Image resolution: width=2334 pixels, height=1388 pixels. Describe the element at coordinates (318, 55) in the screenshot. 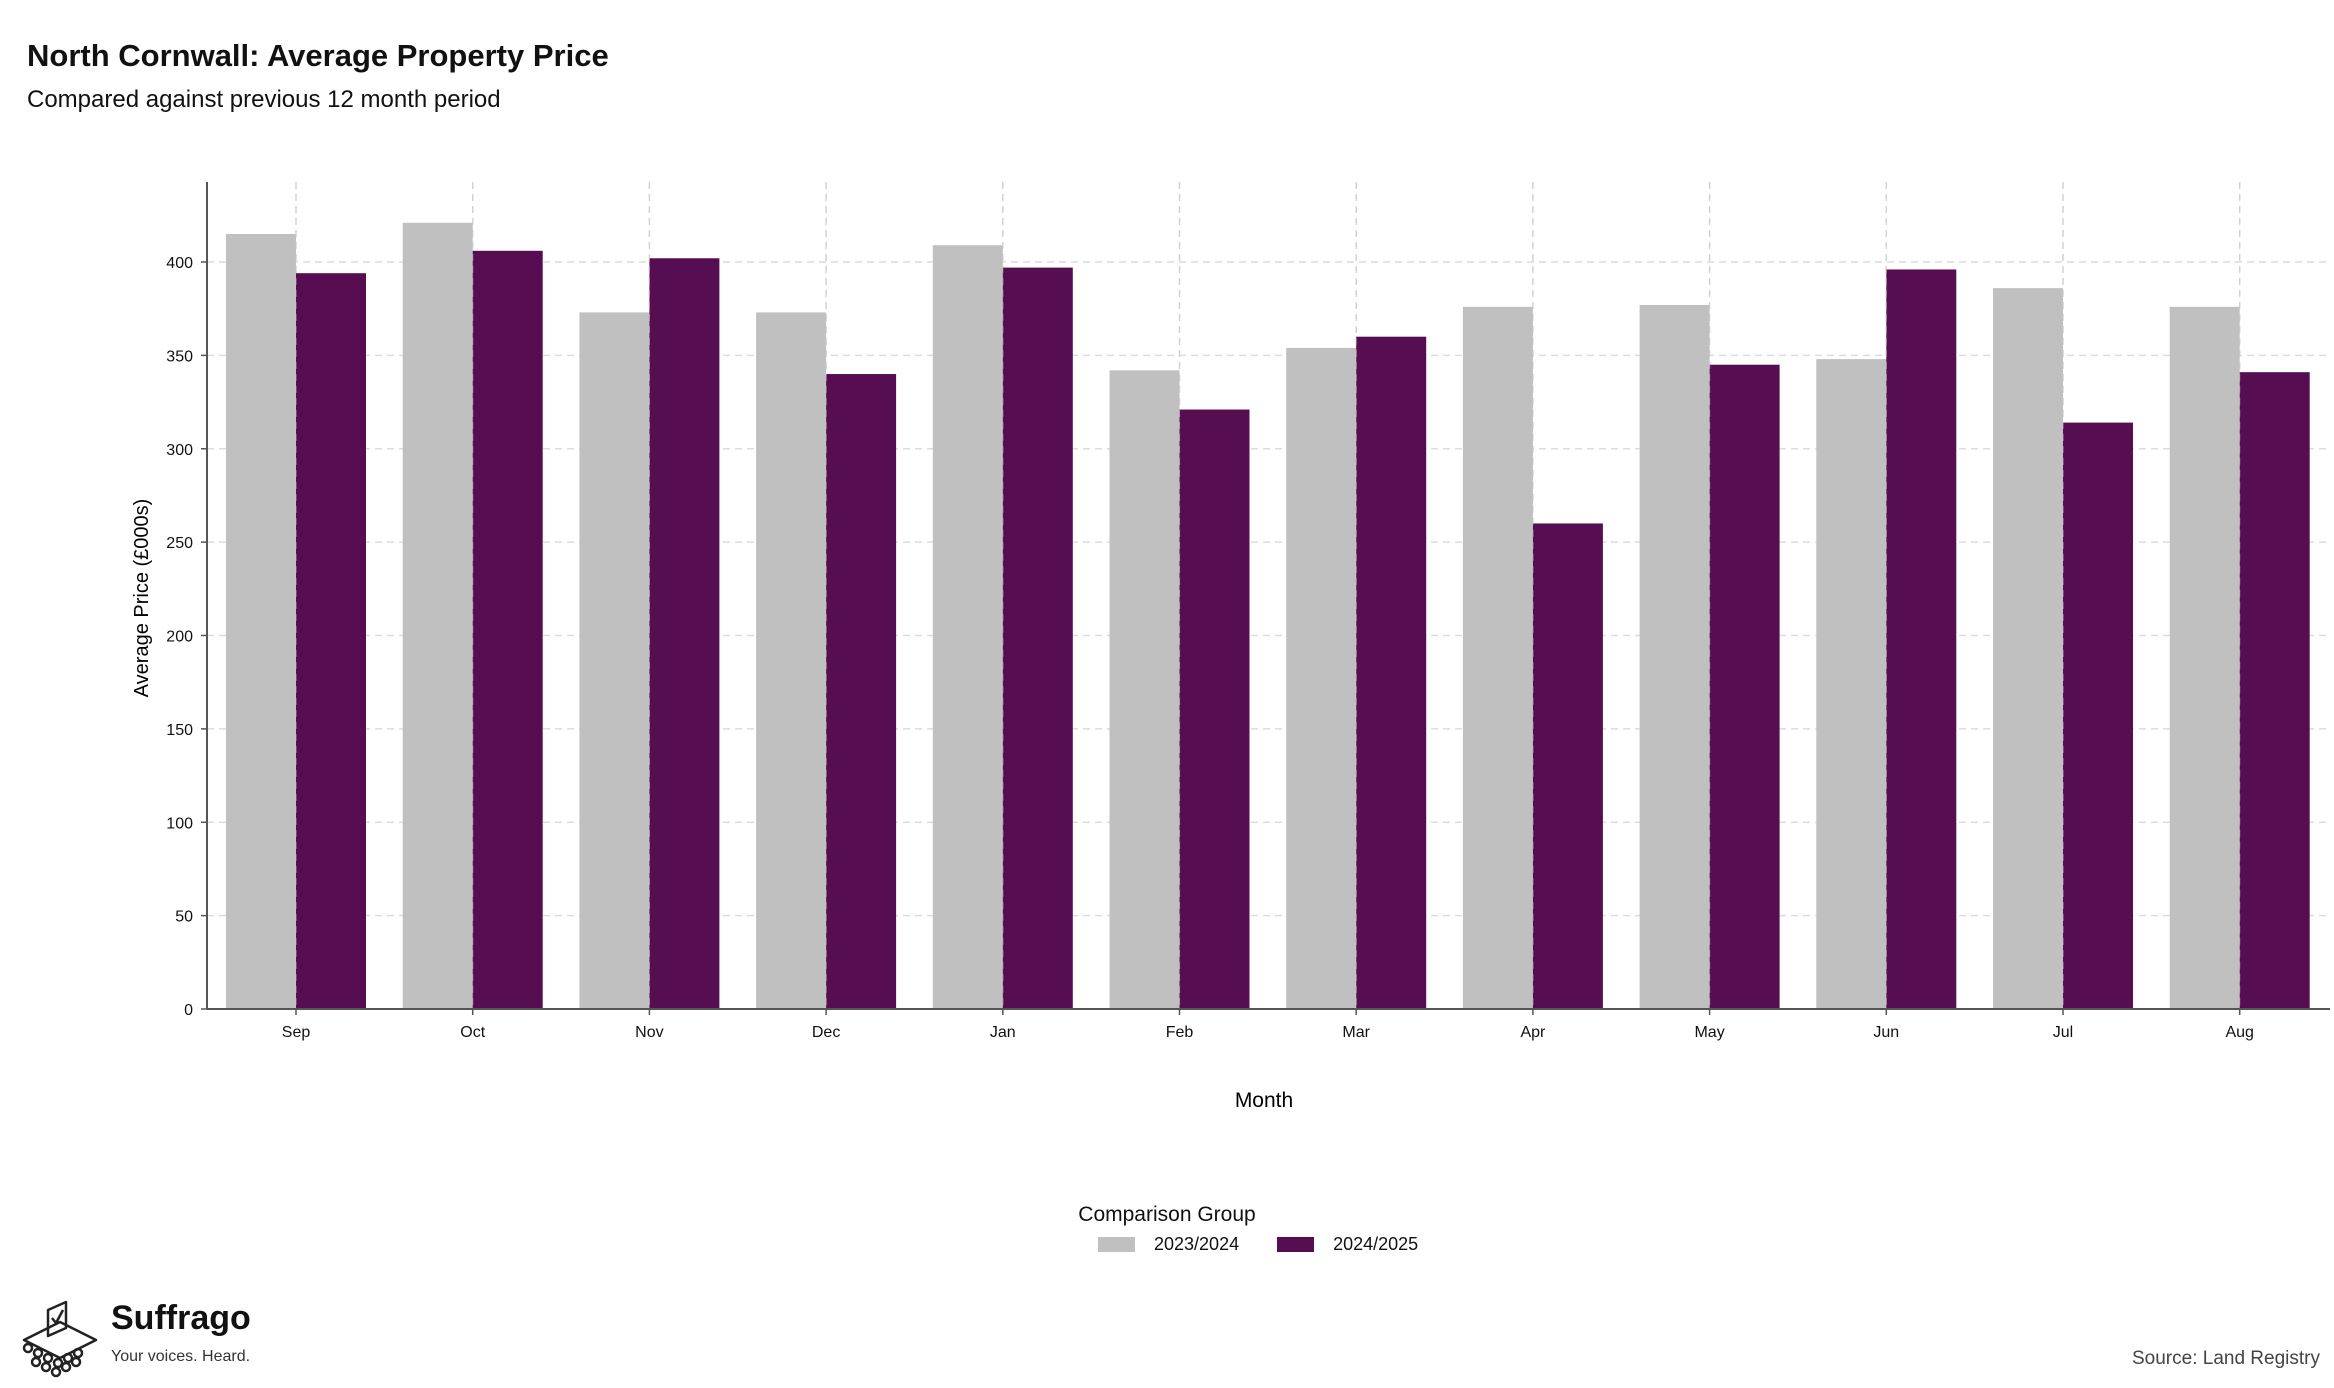

I see `chart-title: North Cornwall: Average Property Price` at that location.